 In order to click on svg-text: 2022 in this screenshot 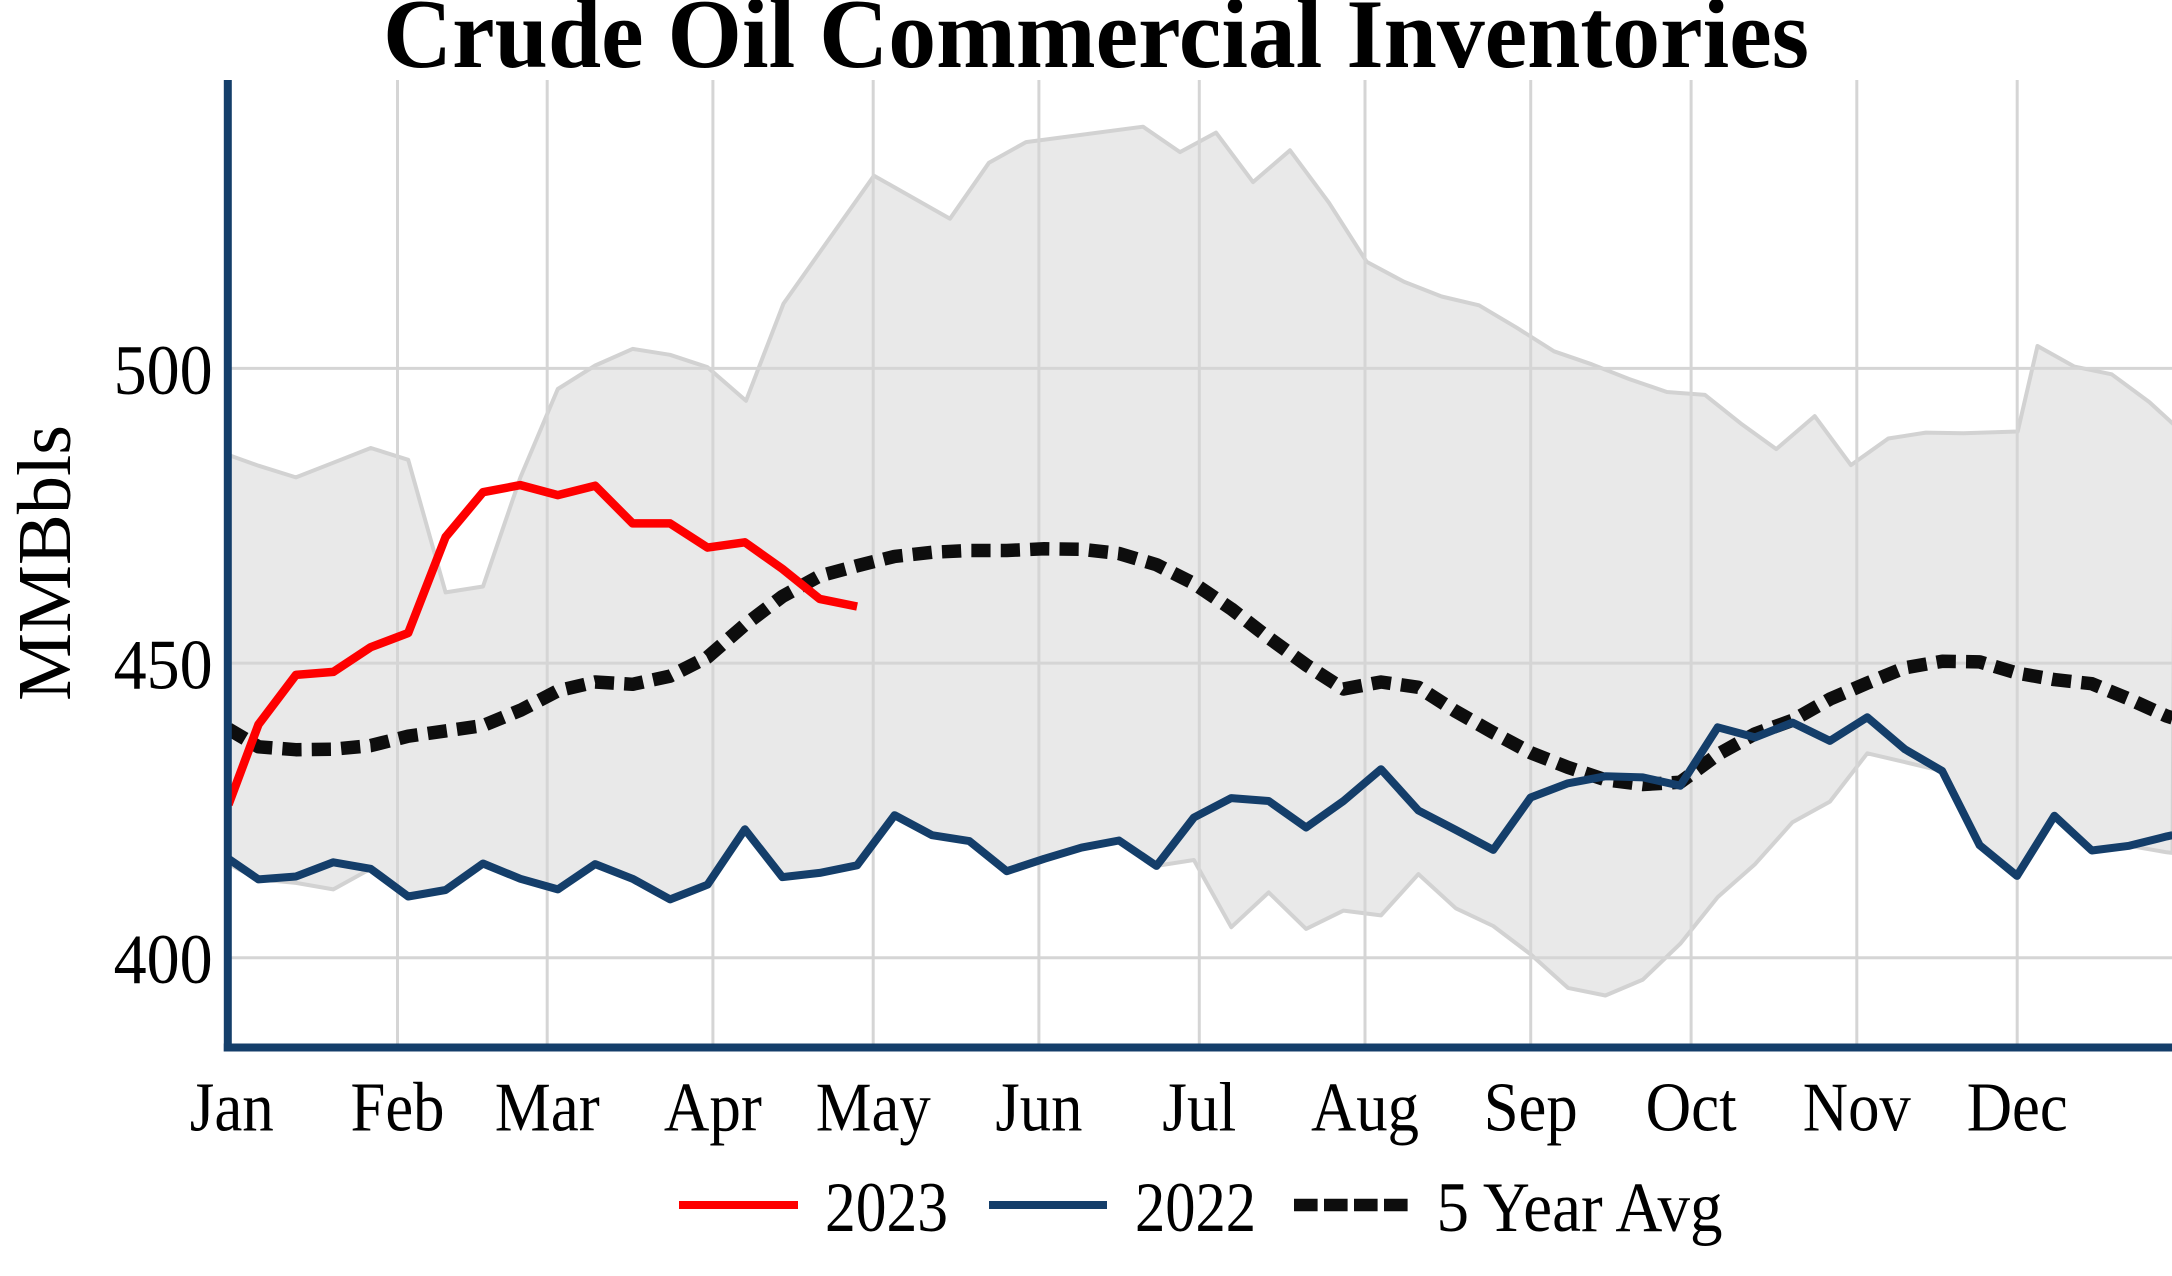, I will do `click(1195, 1208)`.